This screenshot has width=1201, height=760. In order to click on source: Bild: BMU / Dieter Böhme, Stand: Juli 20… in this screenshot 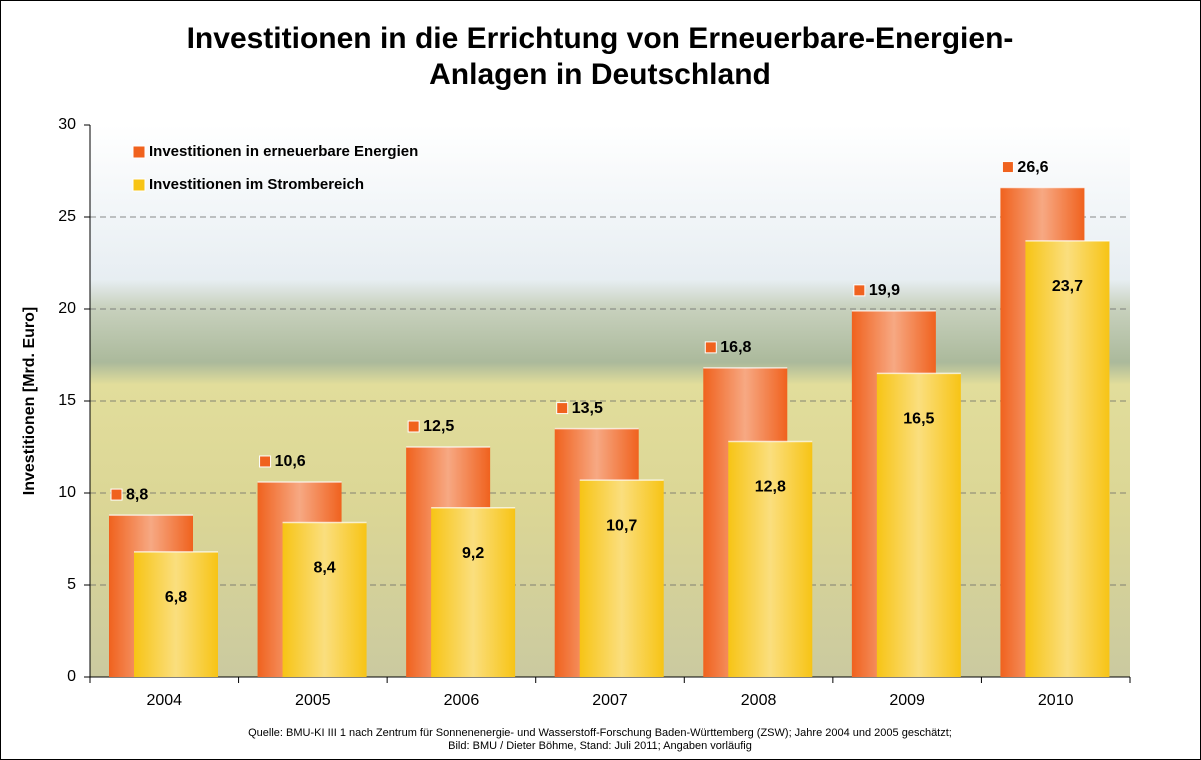, I will do `click(600, 746)`.